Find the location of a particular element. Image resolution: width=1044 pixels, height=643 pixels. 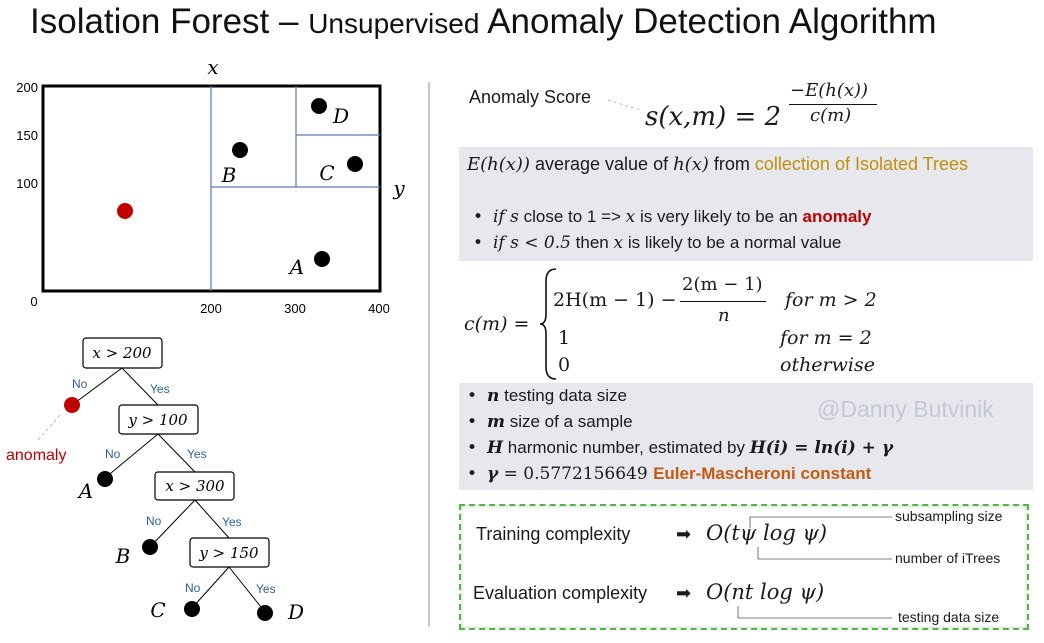

edge-yes-1: Yes is located at coordinates (160, 389).